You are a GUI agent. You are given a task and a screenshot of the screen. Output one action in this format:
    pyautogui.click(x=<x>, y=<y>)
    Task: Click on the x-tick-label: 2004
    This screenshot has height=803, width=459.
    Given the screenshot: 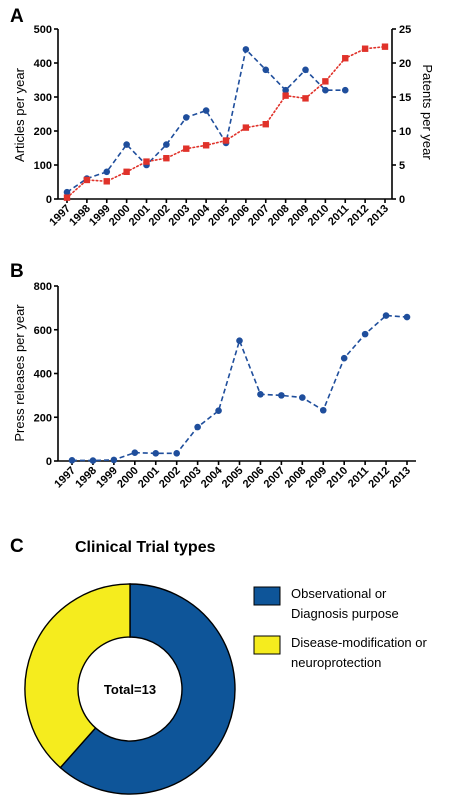 What is the action you would take?
    pyautogui.click(x=199, y=215)
    